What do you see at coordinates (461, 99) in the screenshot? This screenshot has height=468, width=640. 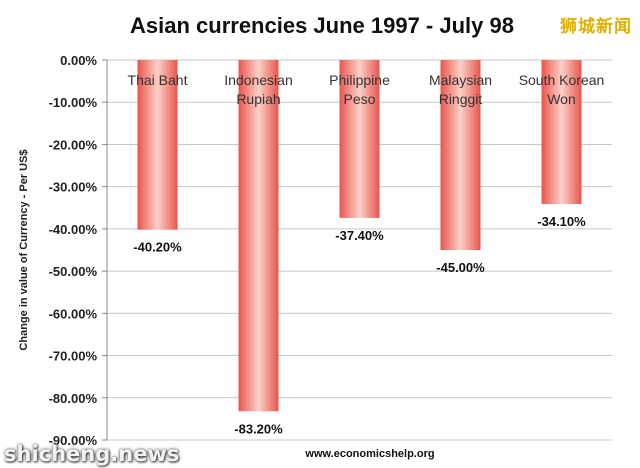 I see `category-label: Ringgit` at bounding box center [461, 99].